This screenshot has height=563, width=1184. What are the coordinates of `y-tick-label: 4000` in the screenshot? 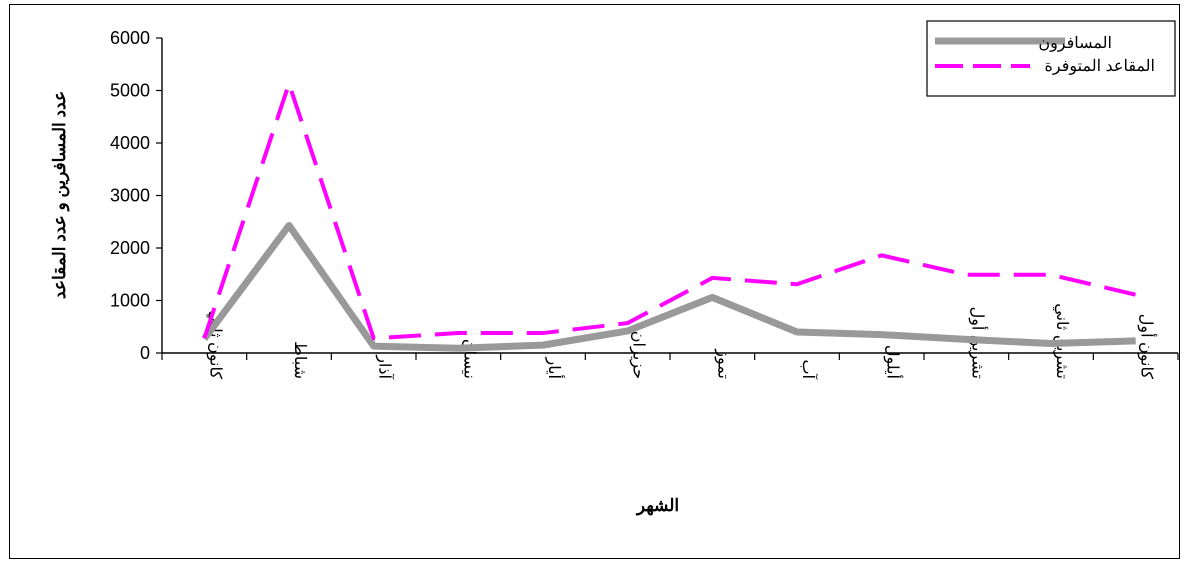 It's located at (130, 143).